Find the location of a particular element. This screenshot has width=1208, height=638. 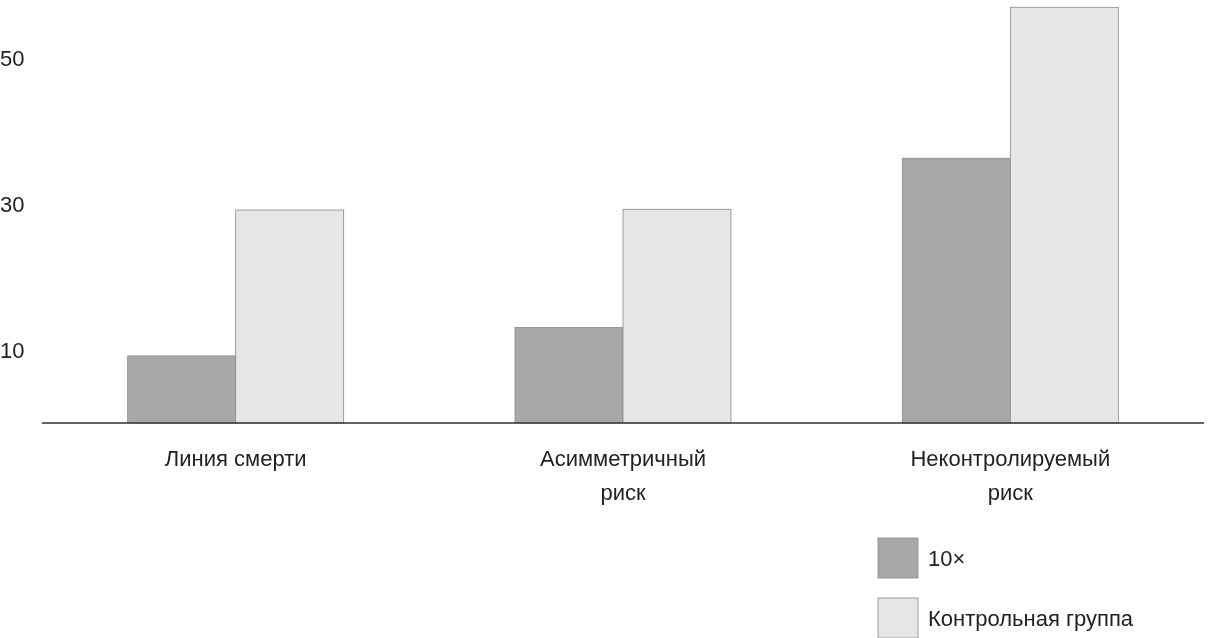

x-tick-label: Неконтролируемый риск is located at coordinates (1010, 475).